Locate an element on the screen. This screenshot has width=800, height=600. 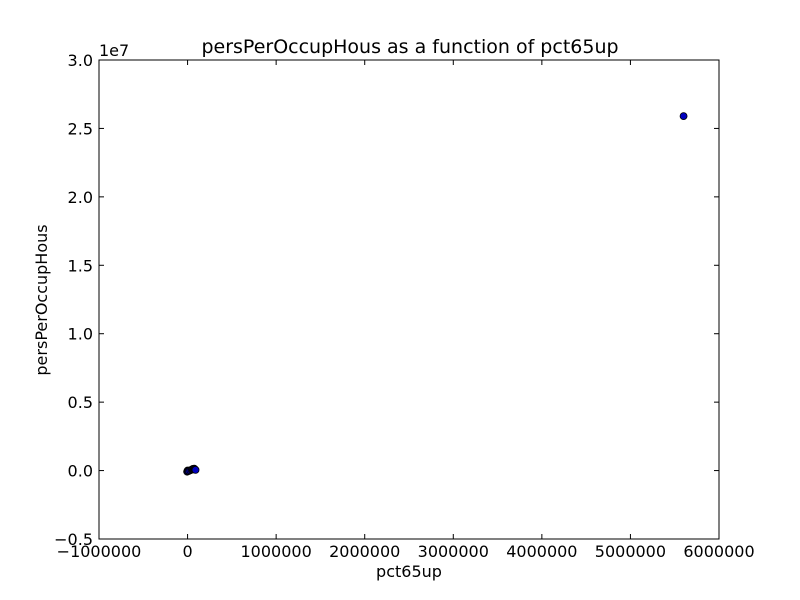
x-tick-label: 4000000 is located at coordinates (541, 551).